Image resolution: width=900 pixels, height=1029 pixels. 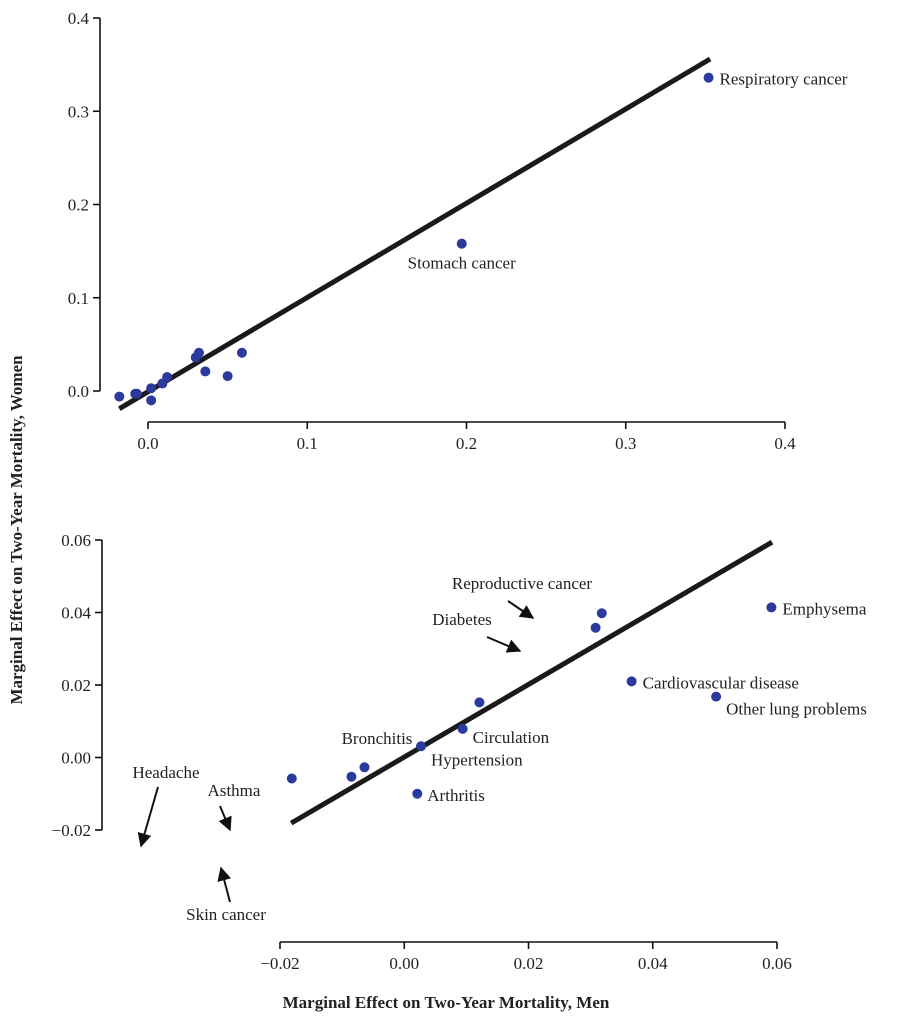 I want to click on y-tick-label: 0.1, so click(x=78, y=298).